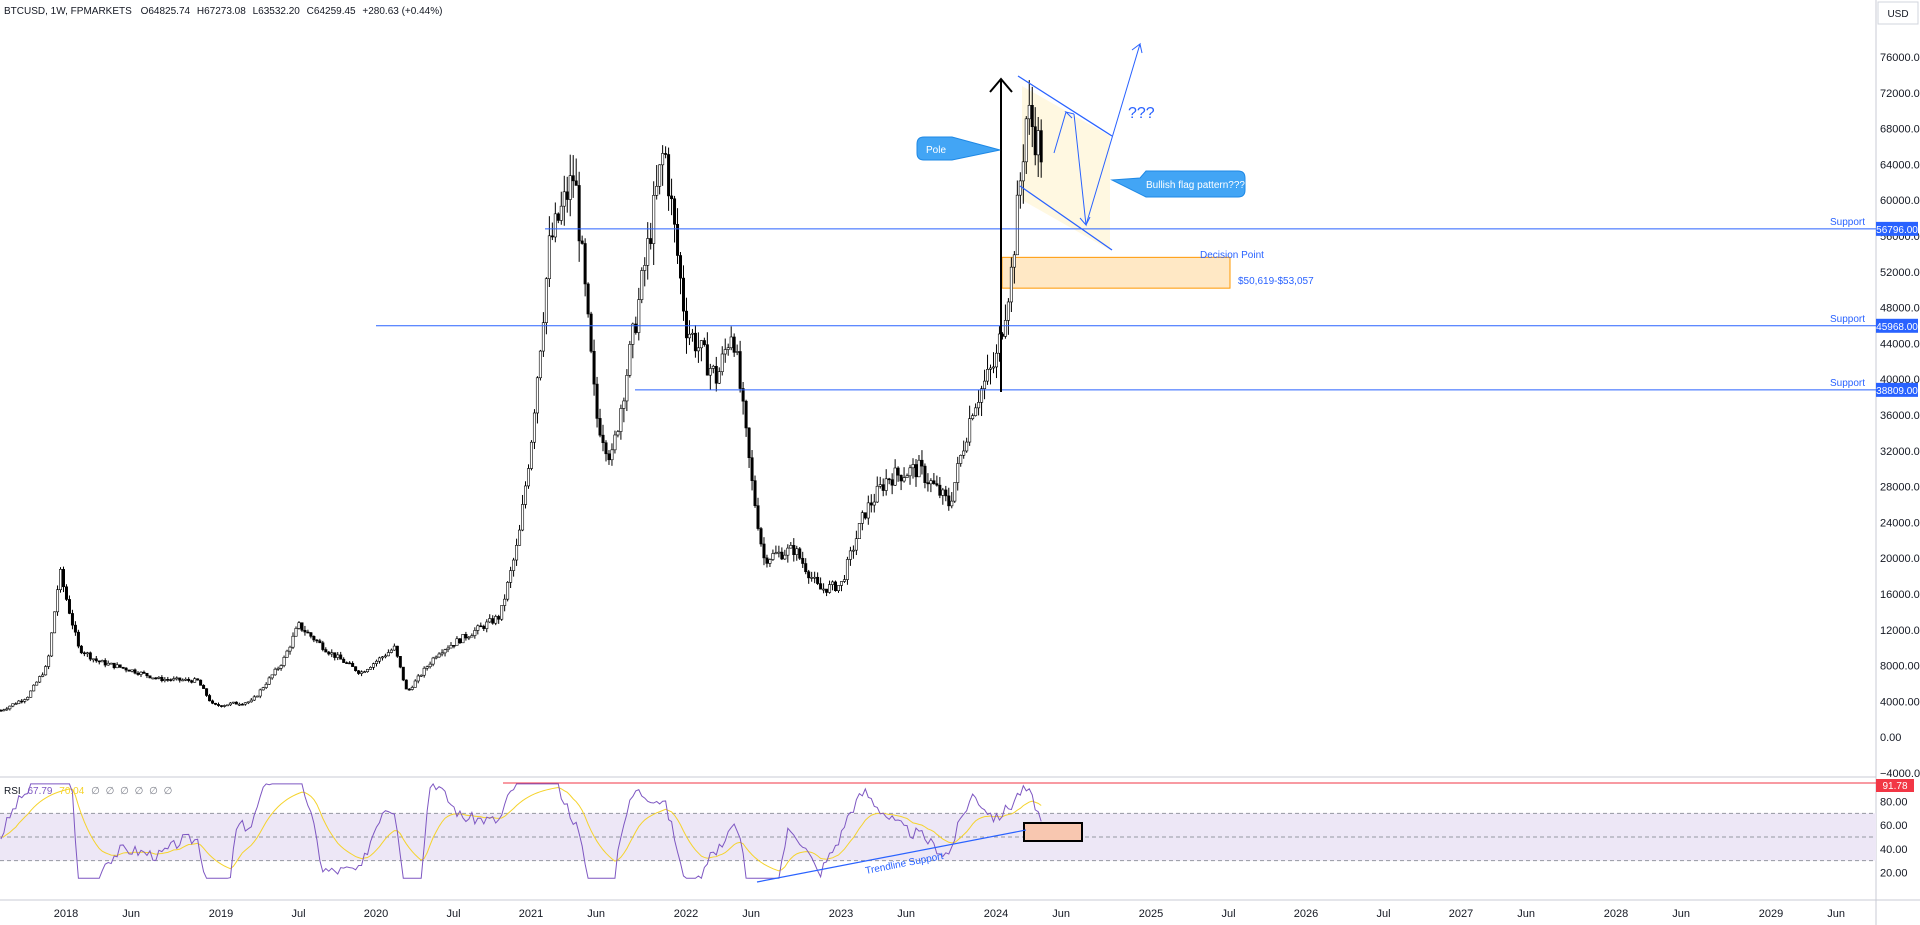 This screenshot has height=925, width=1920. Describe the element at coordinates (1383, 914) in the screenshot. I see `time-tick-label: Jul` at that location.